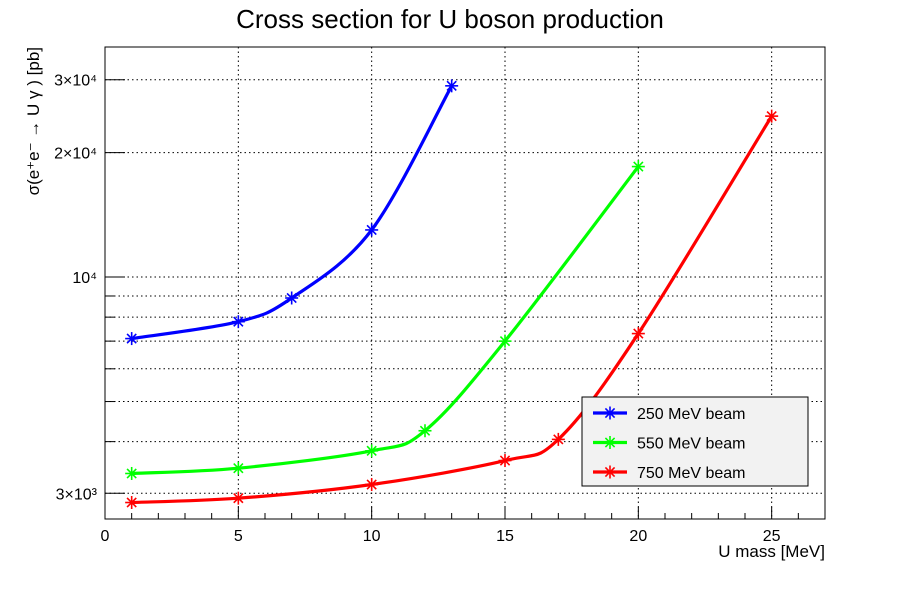  I want to click on x-tick-label: 25, so click(772, 536).